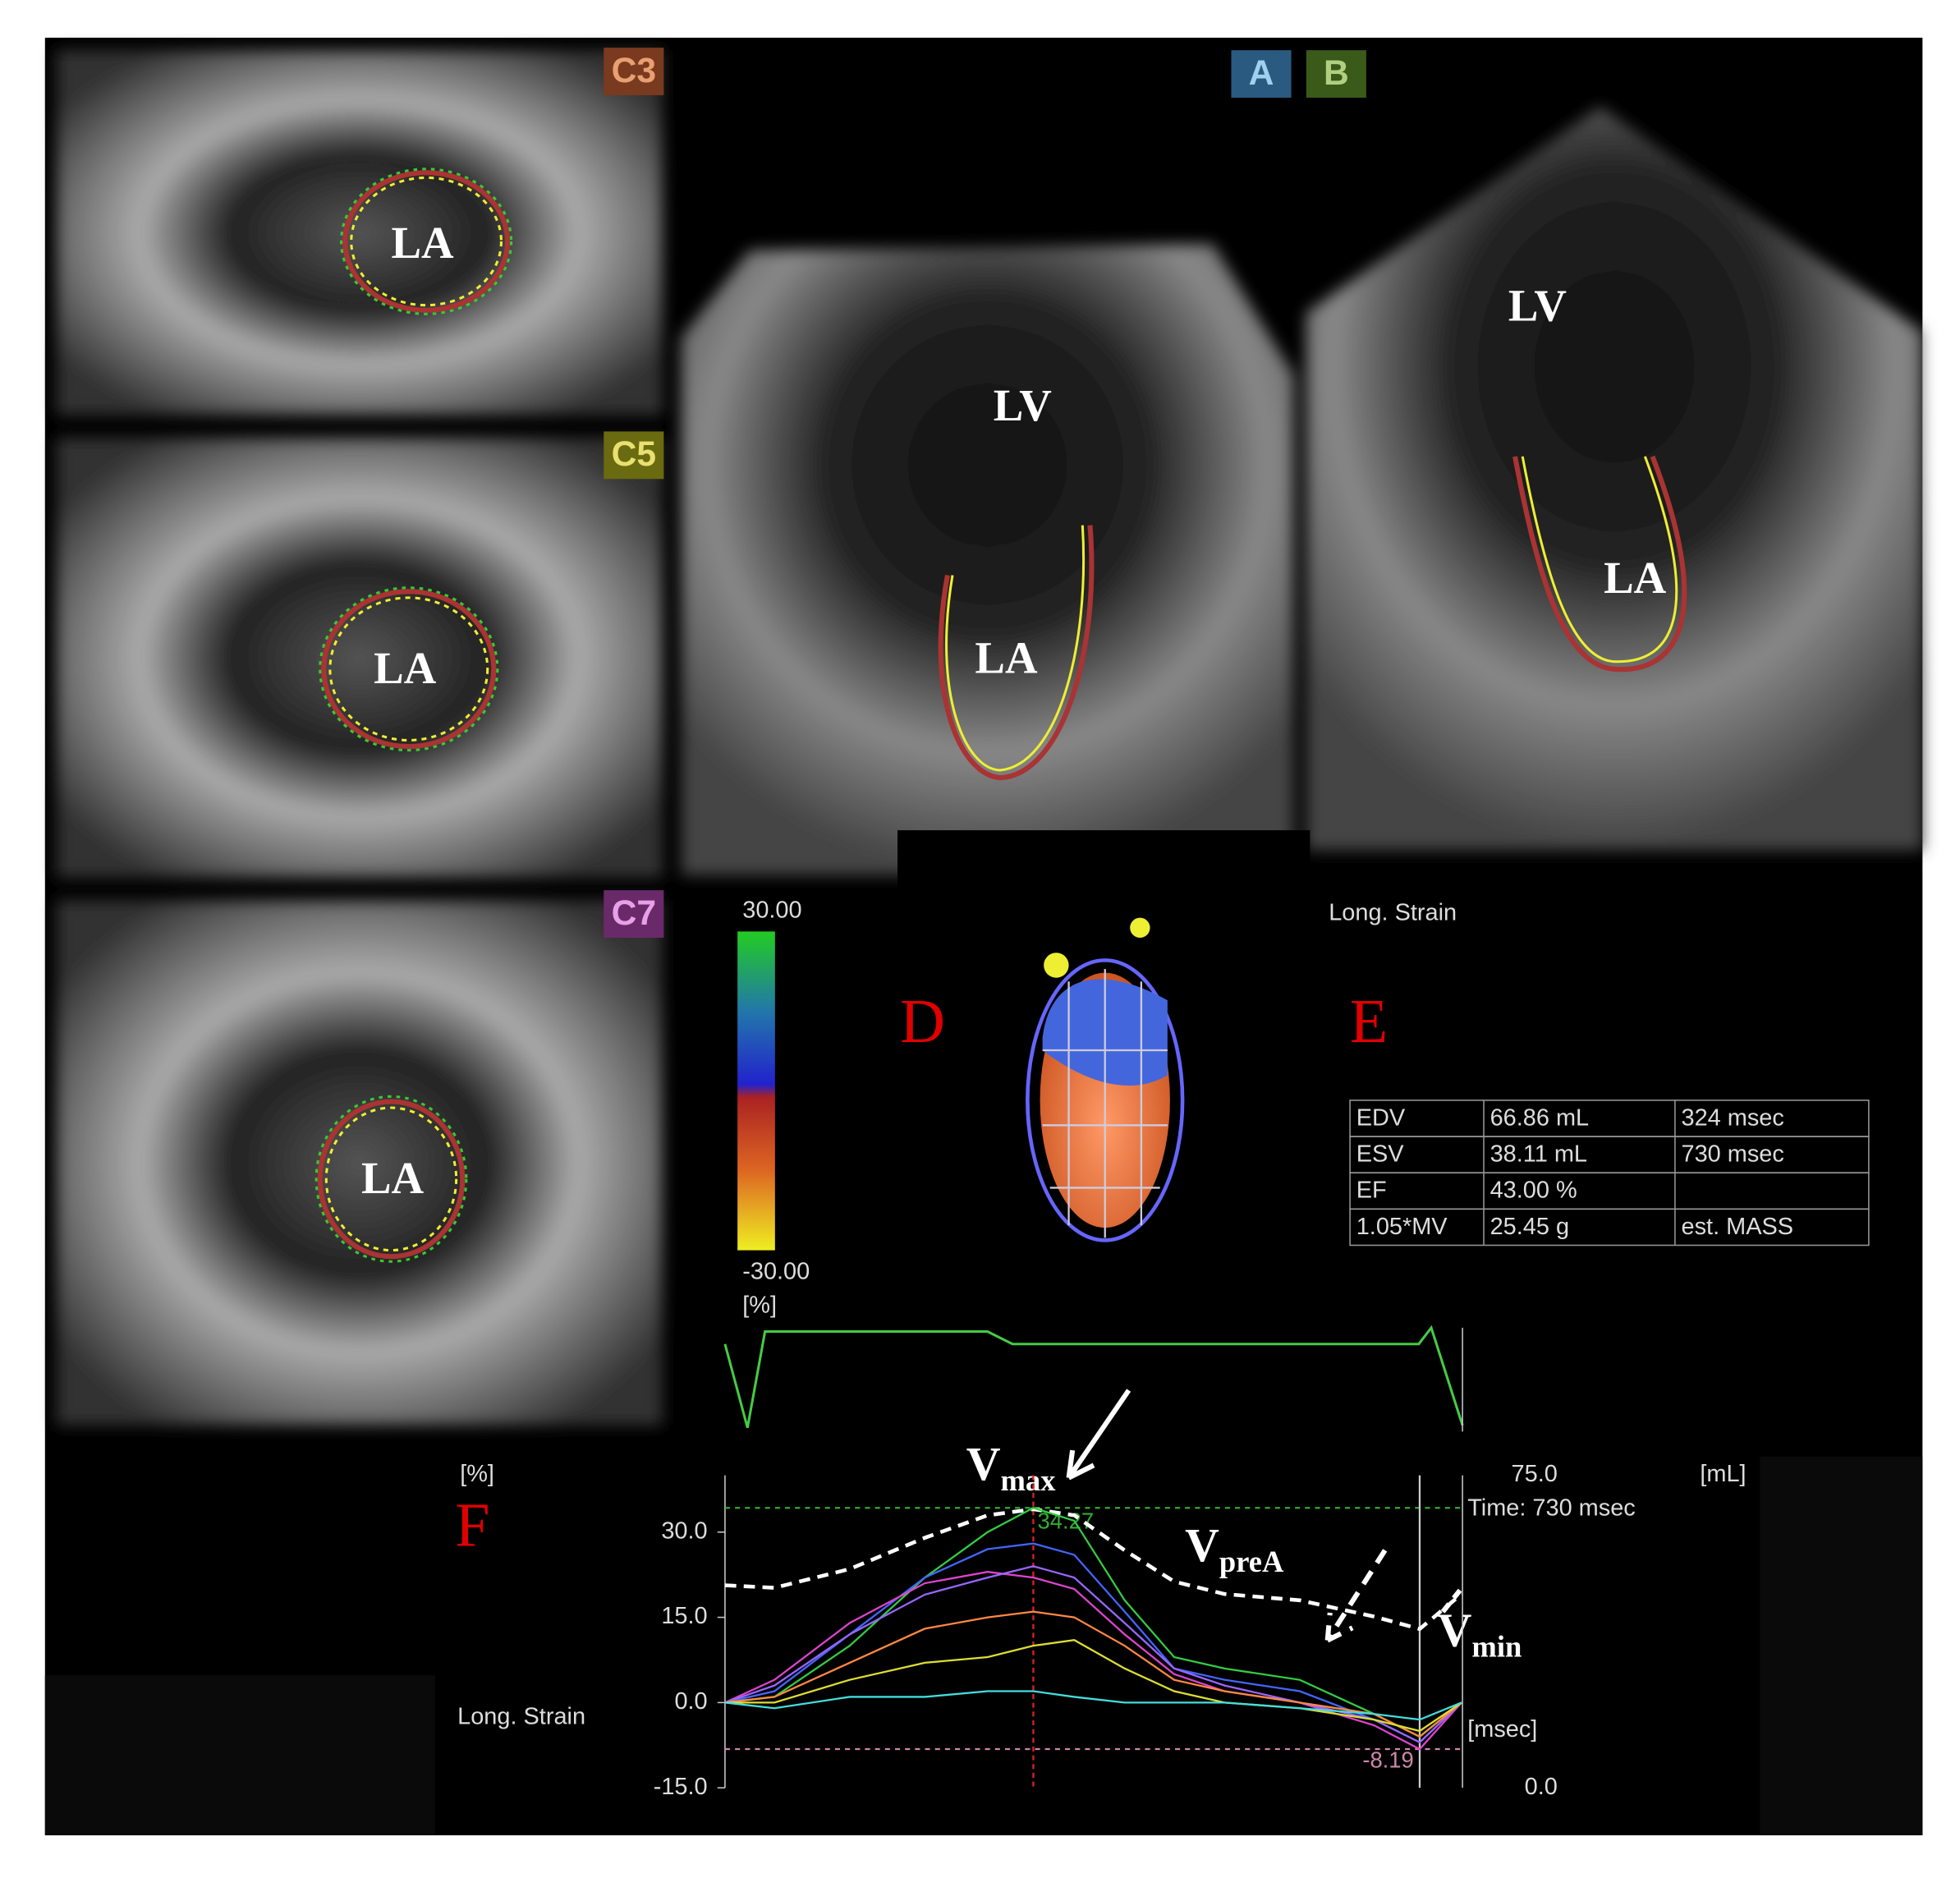 The height and width of the screenshot is (1878, 1960). I want to click on table-cell: 730 msec, so click(1733, 1154).